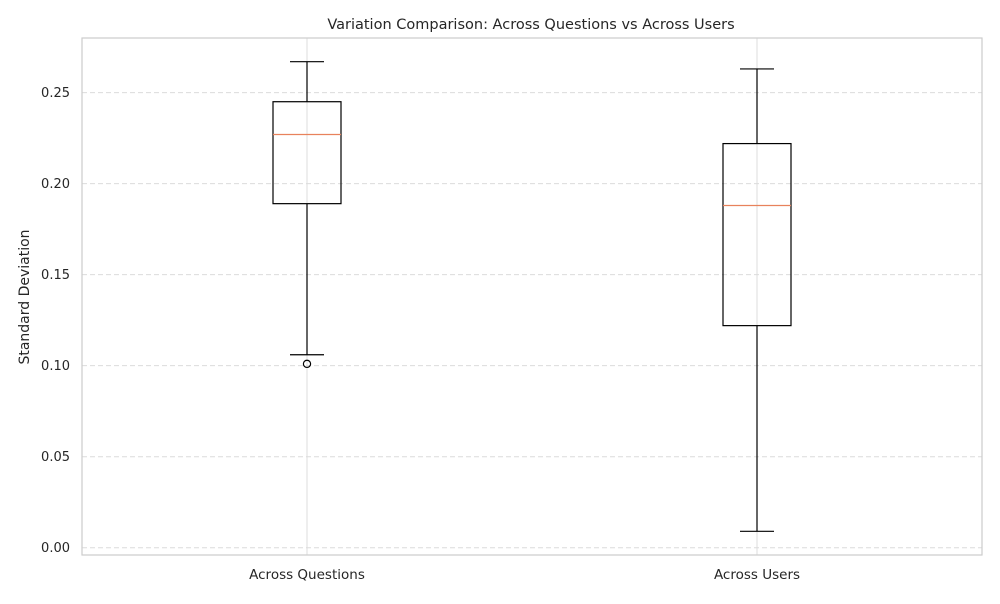 The height and width of the screenshot is (604, 1000). Describe the element at coordinates (55, 548) in the screenshot. I see `y-tick-label: 0.00` at that location.